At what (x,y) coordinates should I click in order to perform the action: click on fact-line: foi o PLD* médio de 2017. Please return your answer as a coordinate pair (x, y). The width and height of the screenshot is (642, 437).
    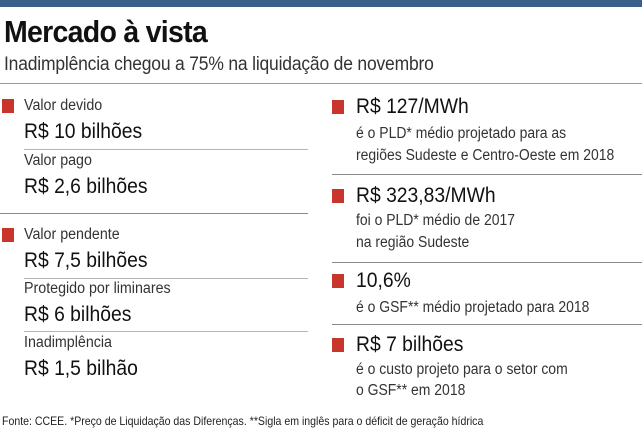
    Looking at the image, I should click on (435, 220).